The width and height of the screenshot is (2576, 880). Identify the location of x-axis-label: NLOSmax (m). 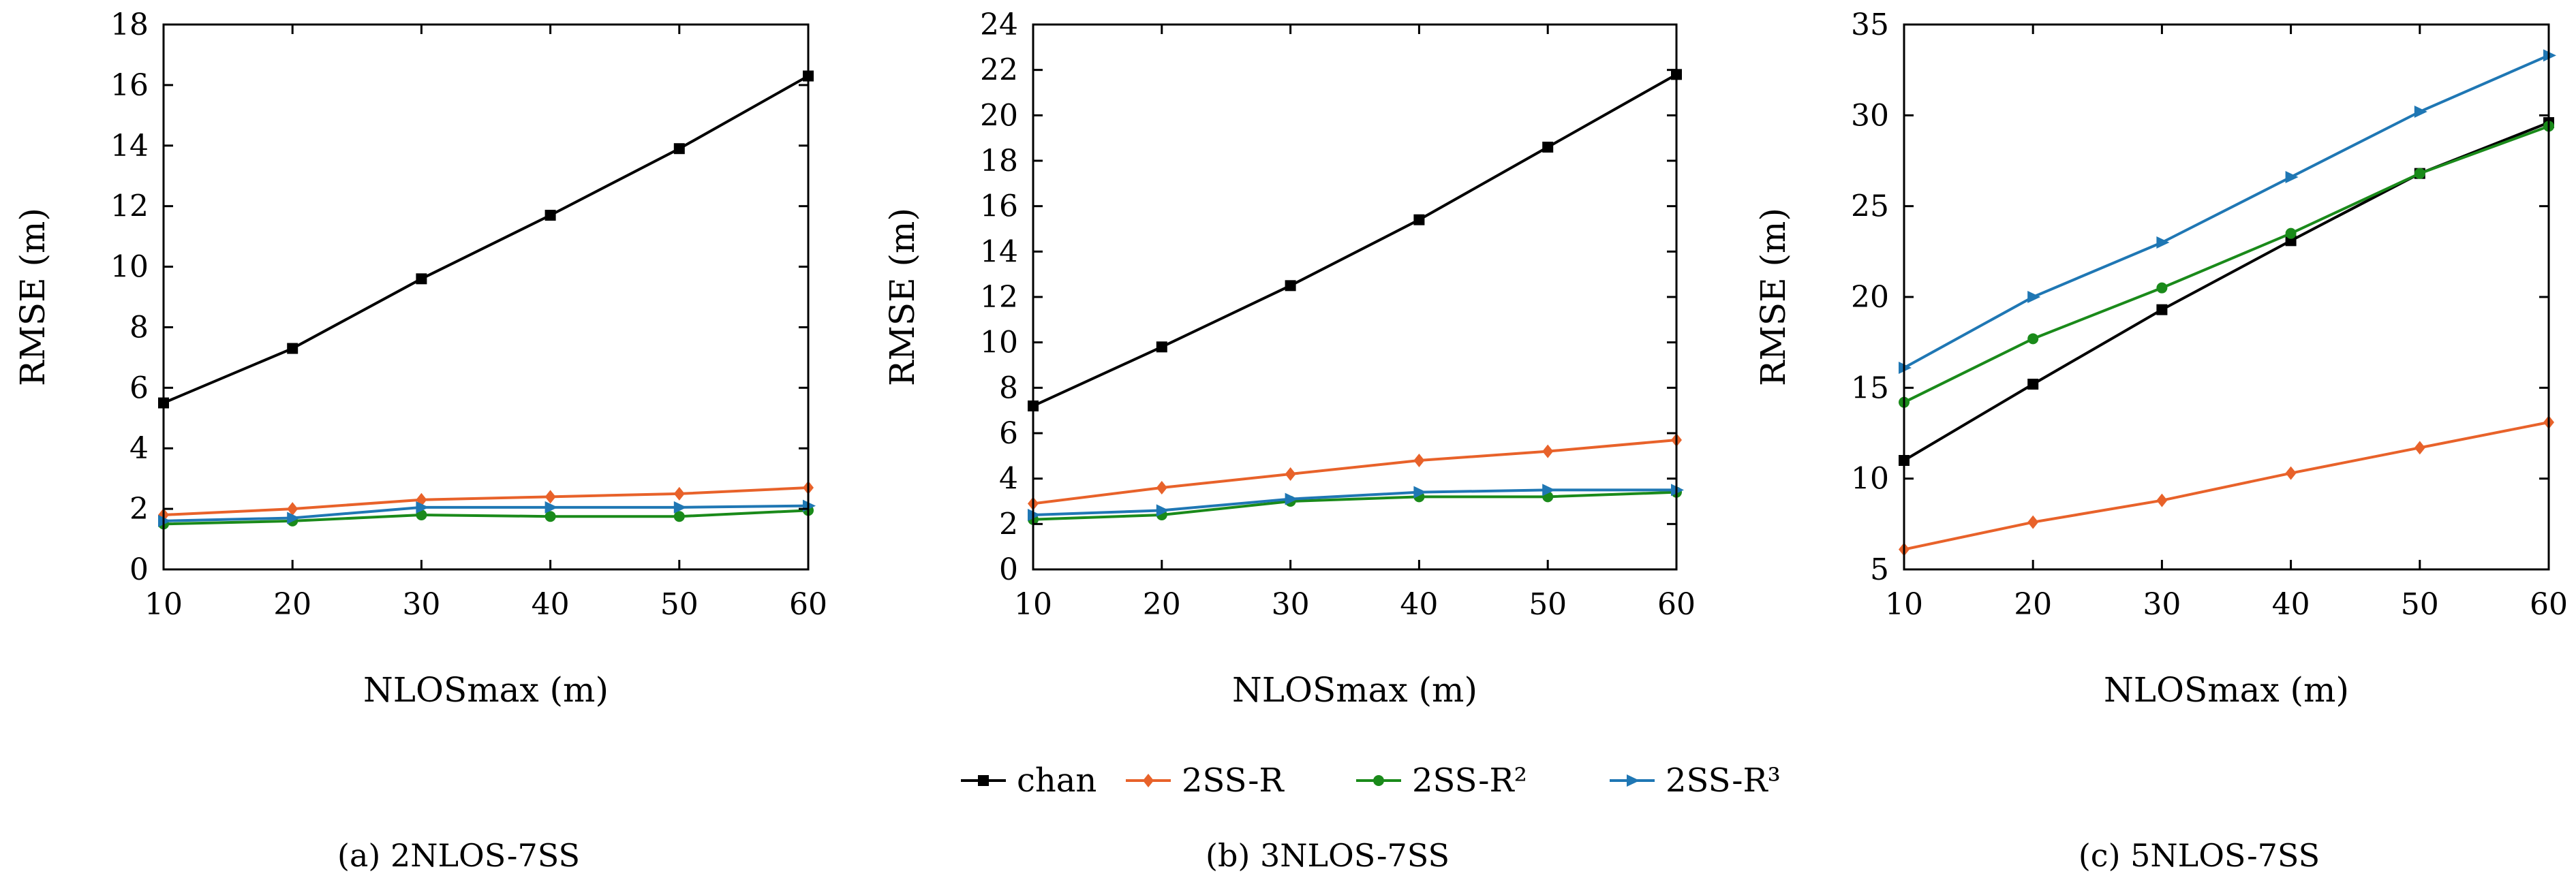
(486, 690).